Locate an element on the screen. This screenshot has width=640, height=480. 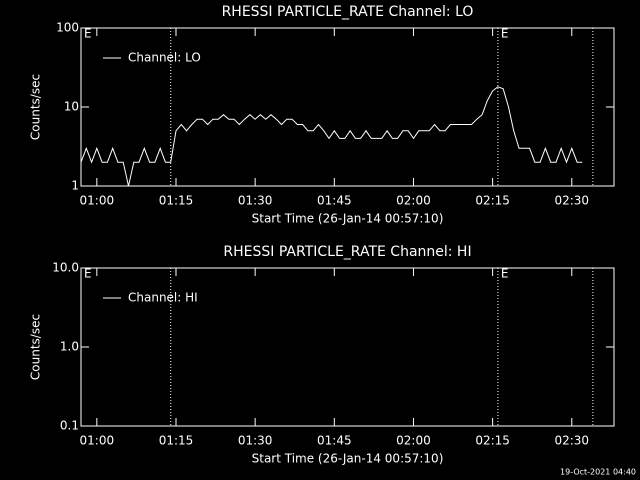
y-tick-label: 10 is located at coordinates (71, 107).